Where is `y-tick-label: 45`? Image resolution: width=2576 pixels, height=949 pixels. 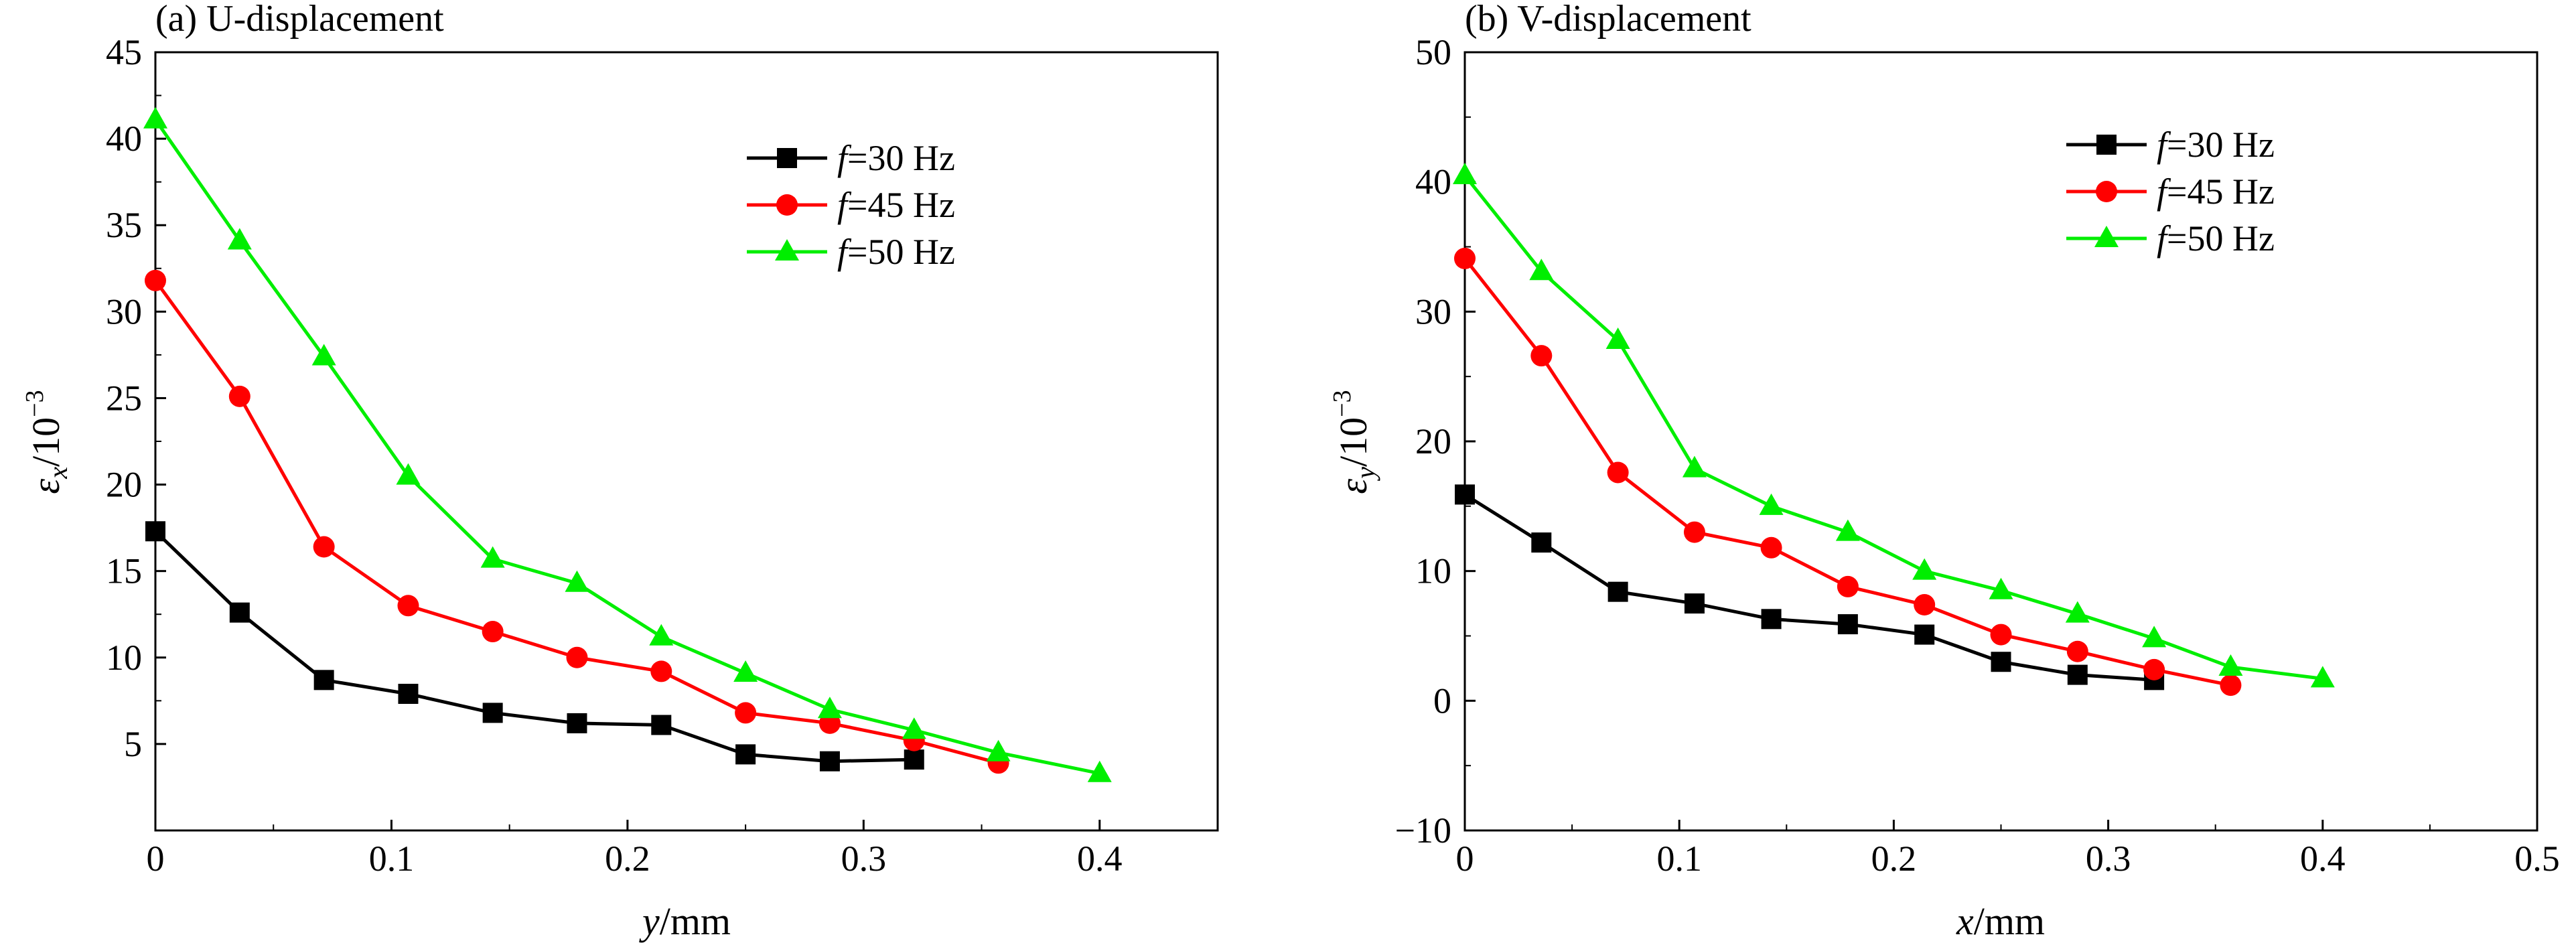 y-tick-label: 45 is located at coordinates (124, 52).